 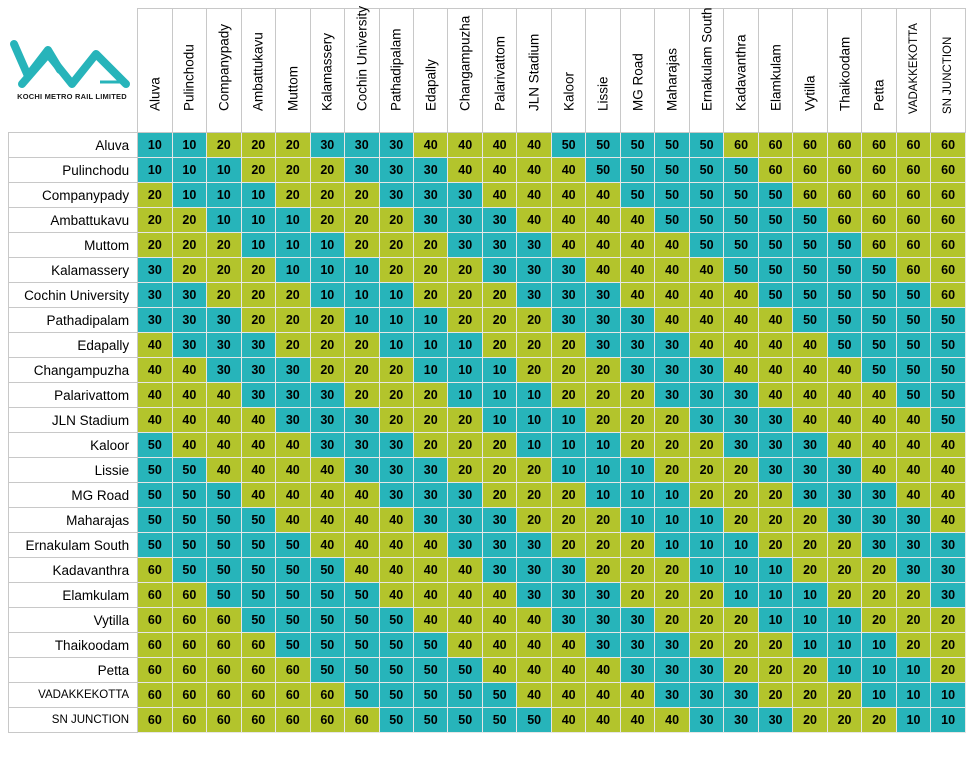 I want to click on column-header-label: SN JUNCTION, so click(x=948, y=75).